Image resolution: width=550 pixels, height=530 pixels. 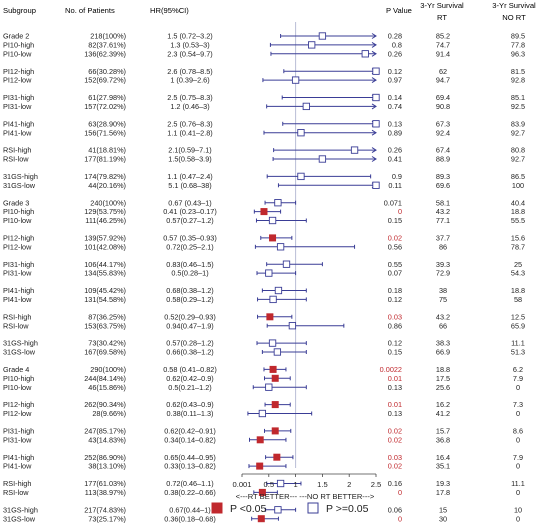 What do you see at coordinates (395, 246) in the screenshot?
I see `p-value: 0.56` at bounding box center [395, 246].